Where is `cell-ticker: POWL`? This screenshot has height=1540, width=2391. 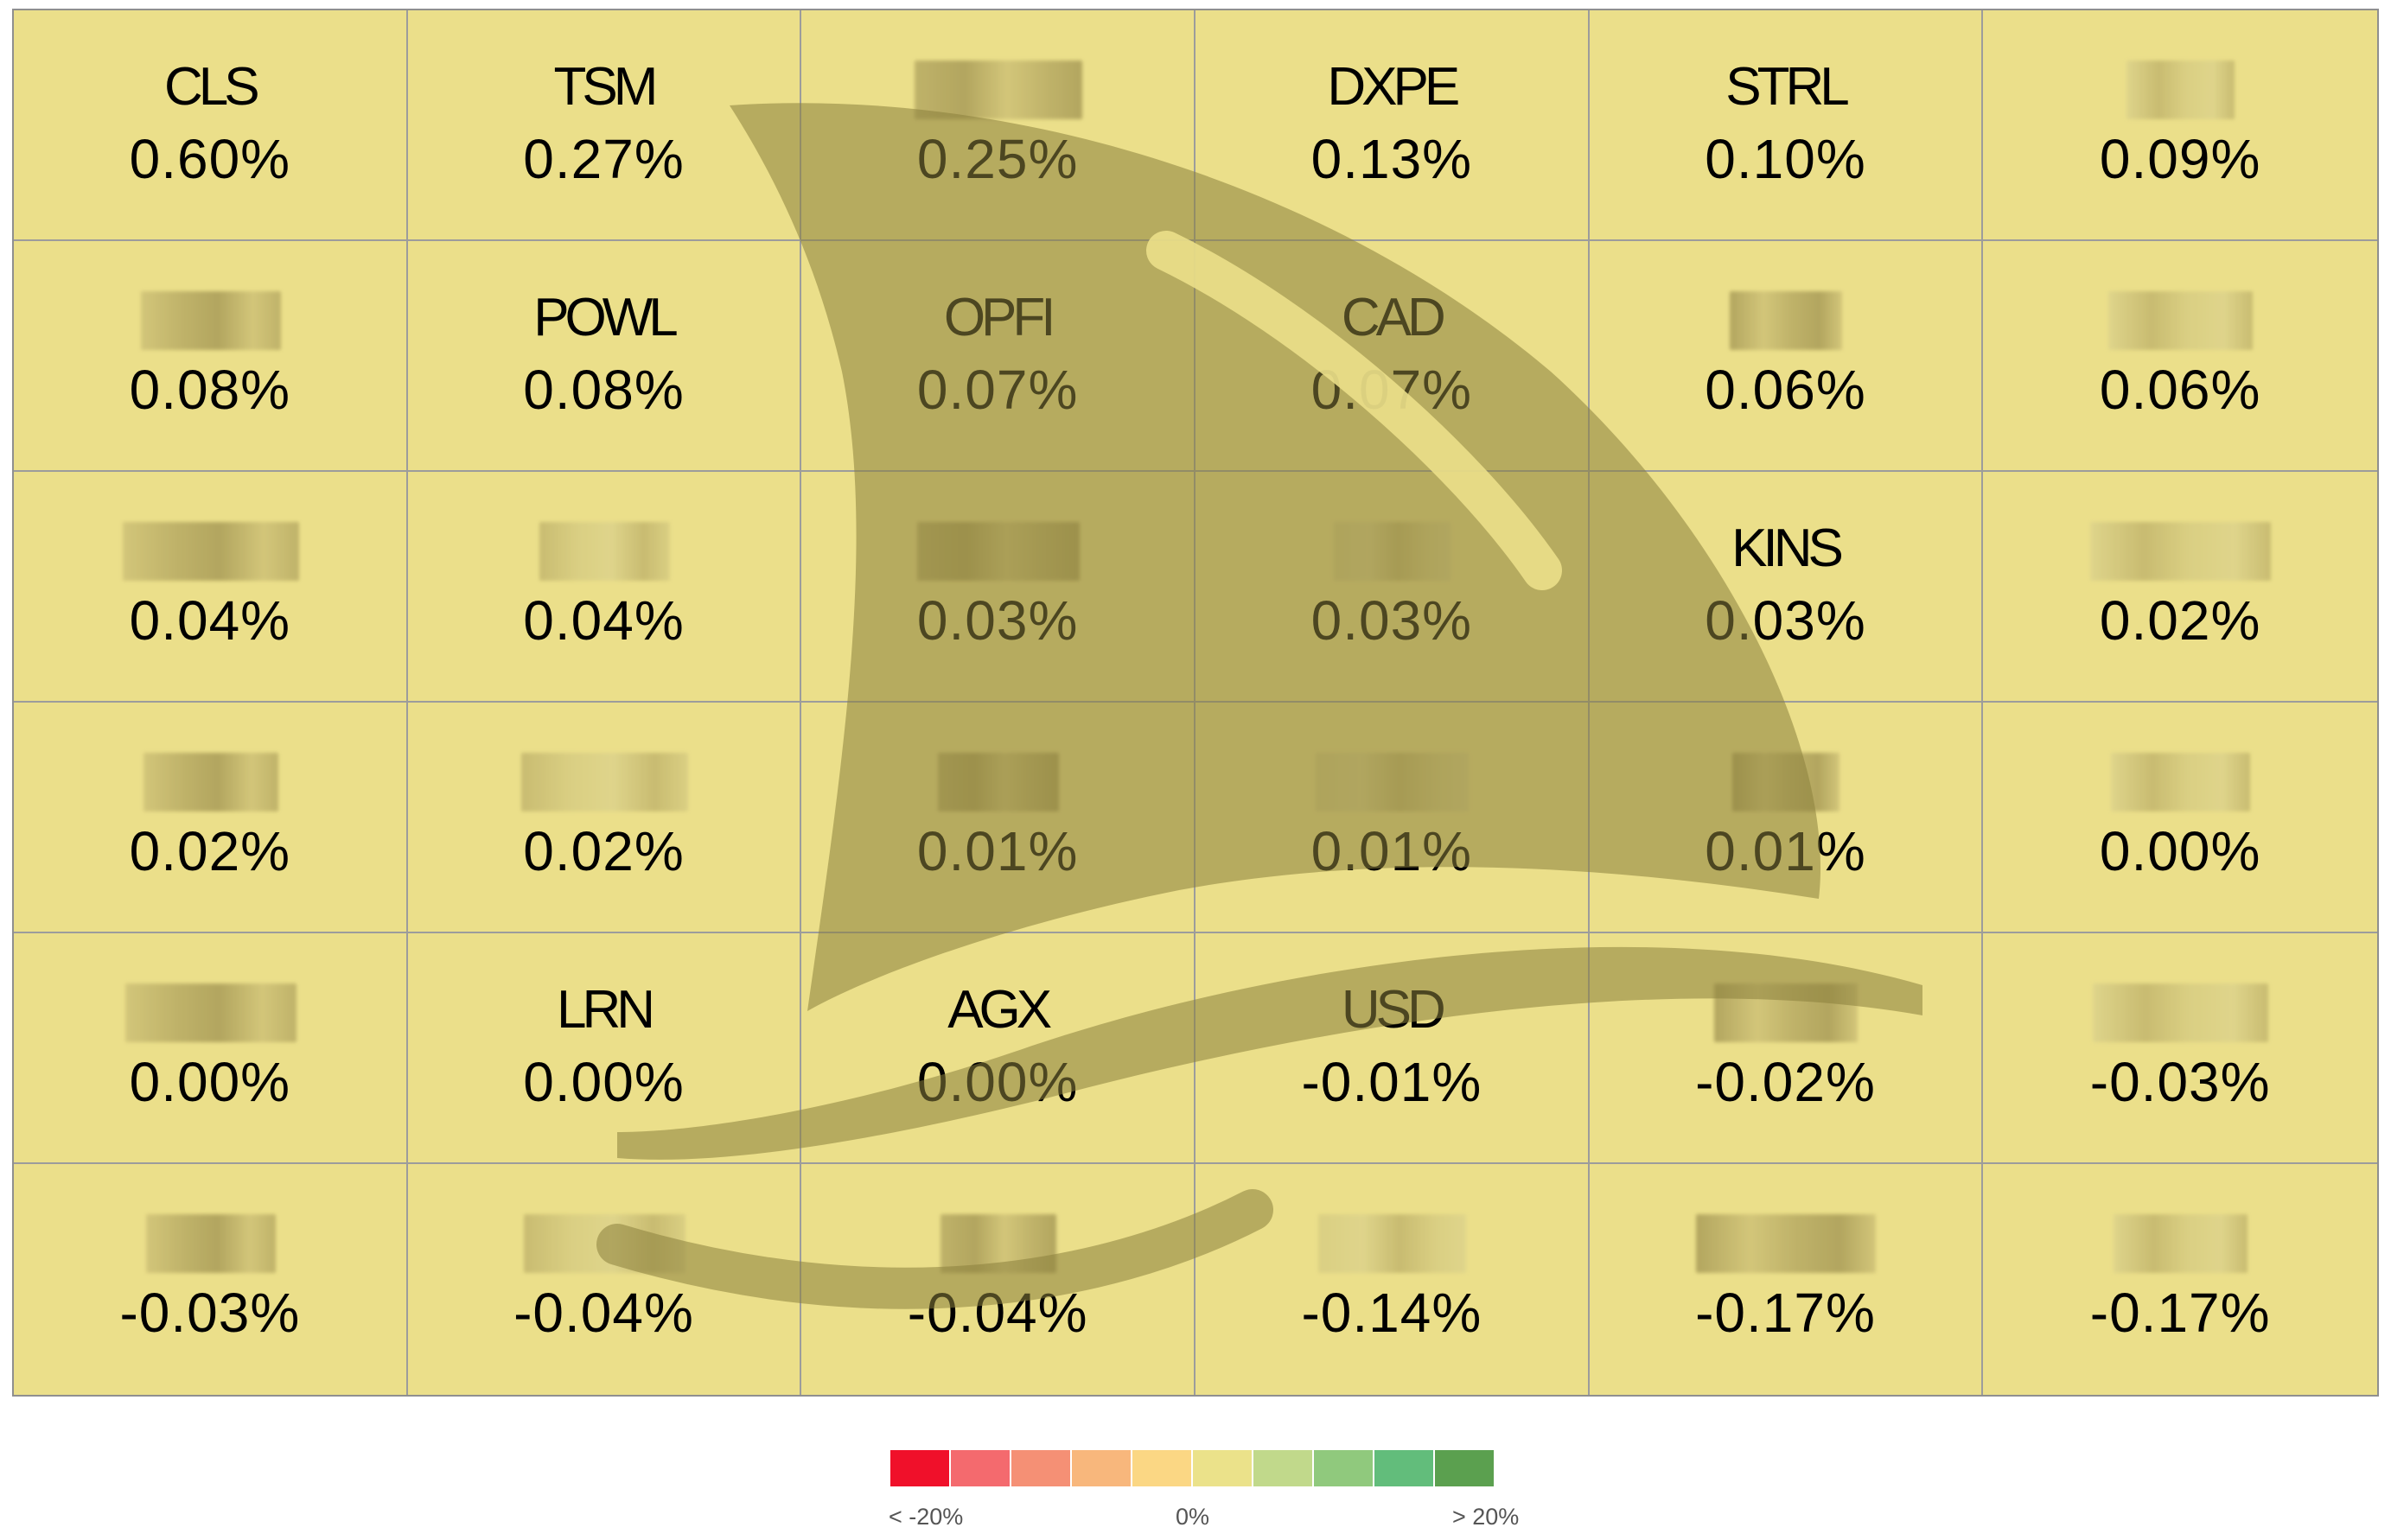 cell-ticker: POWL is located at coordinates (606, 317).